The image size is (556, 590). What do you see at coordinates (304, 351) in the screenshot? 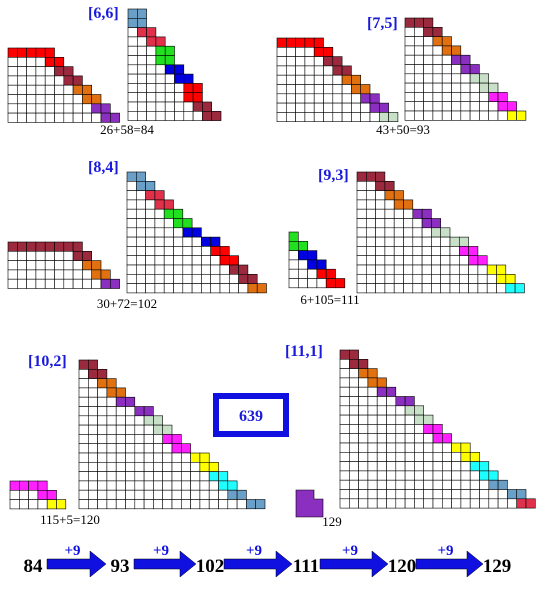
I see `panel-label: [11,1]` at bounding box center [304, 351].